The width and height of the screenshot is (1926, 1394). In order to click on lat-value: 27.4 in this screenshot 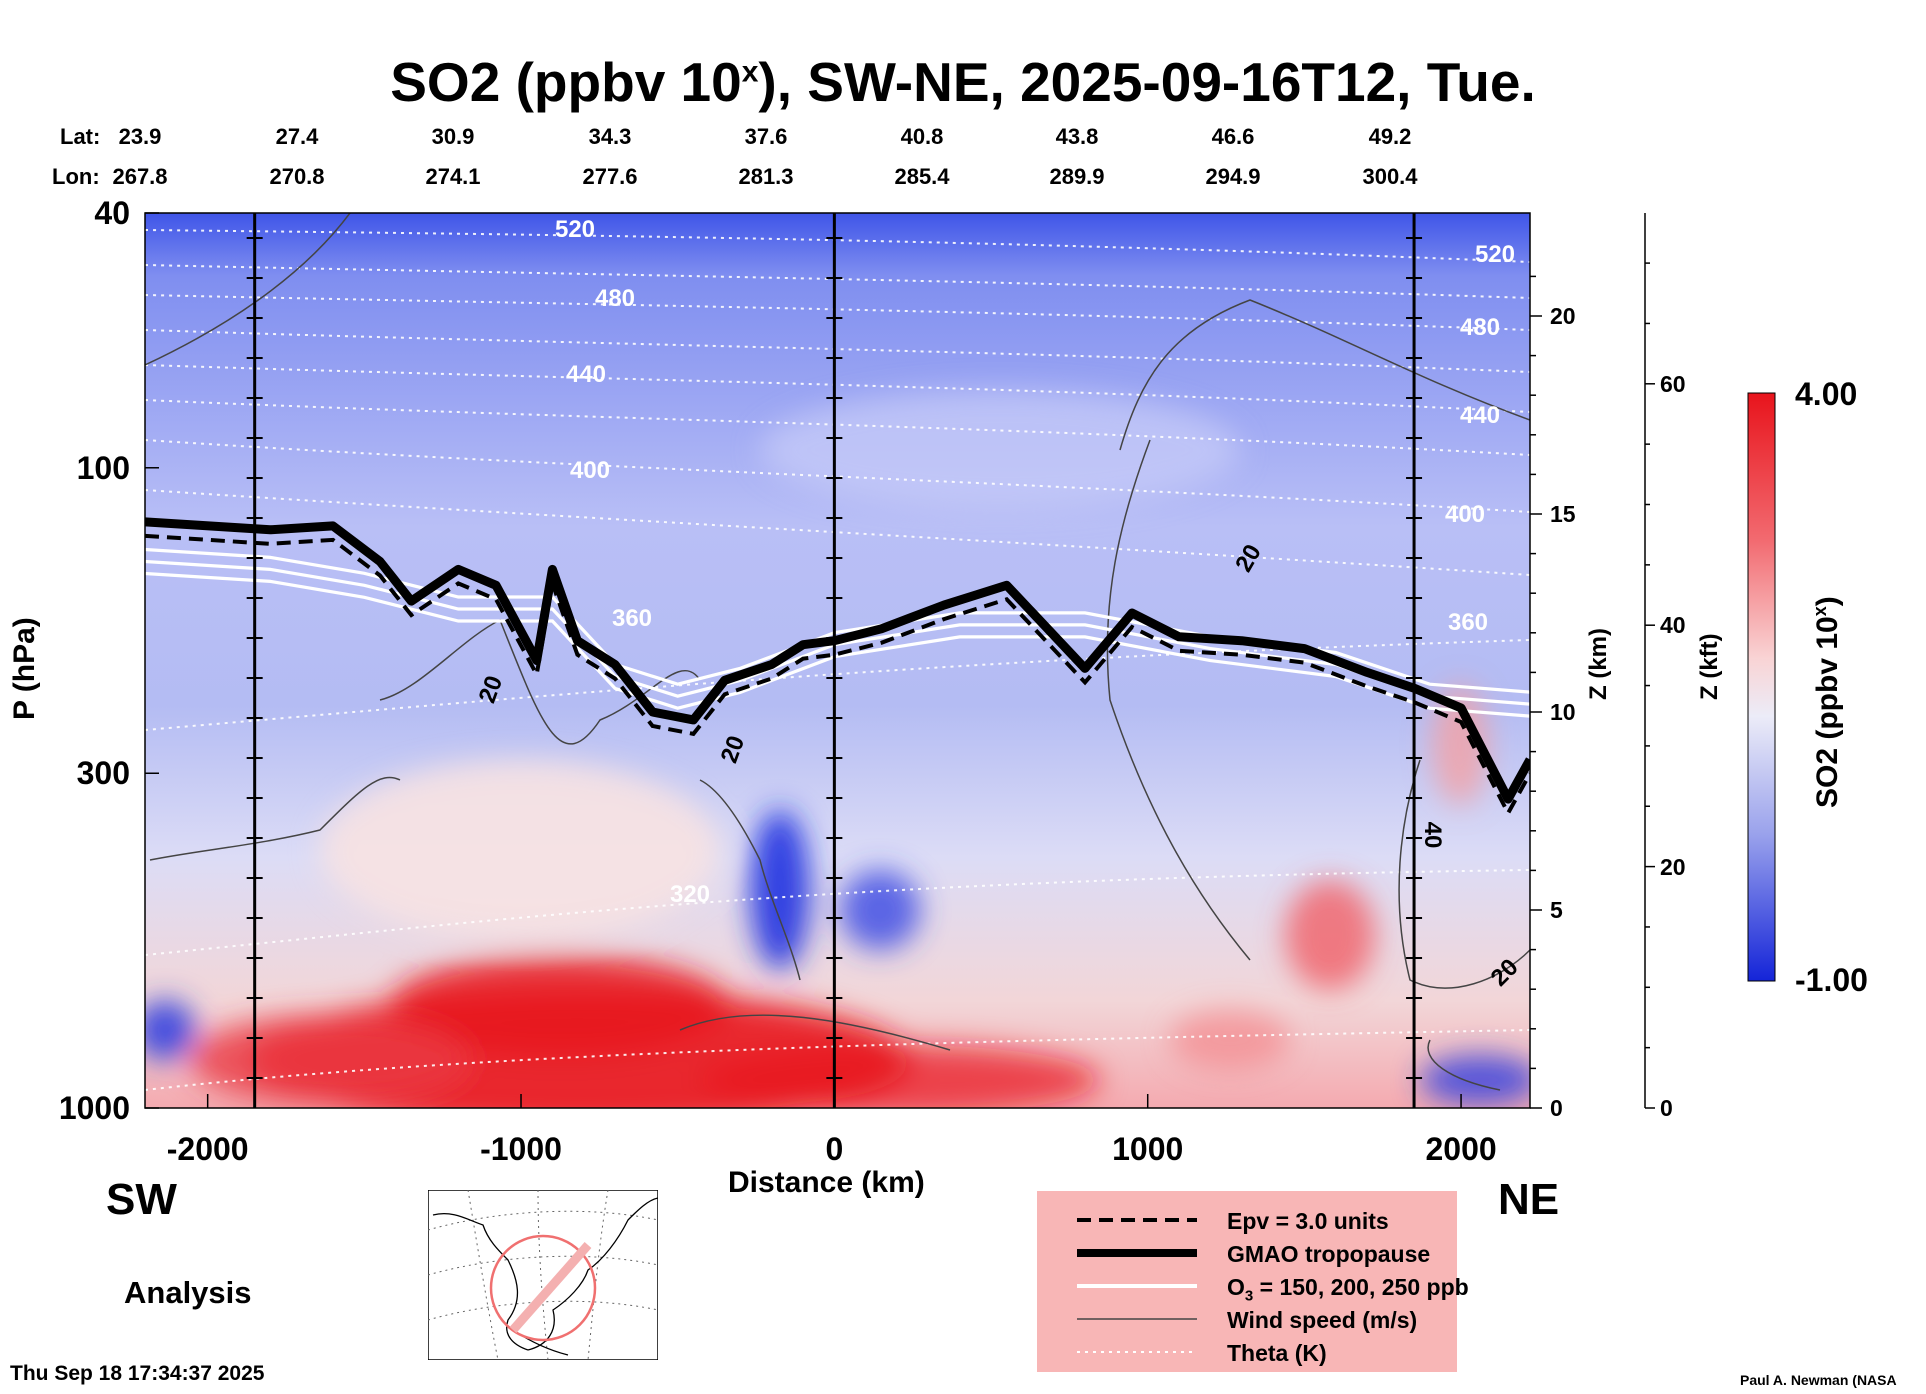, I will do `click(297, 136)`.